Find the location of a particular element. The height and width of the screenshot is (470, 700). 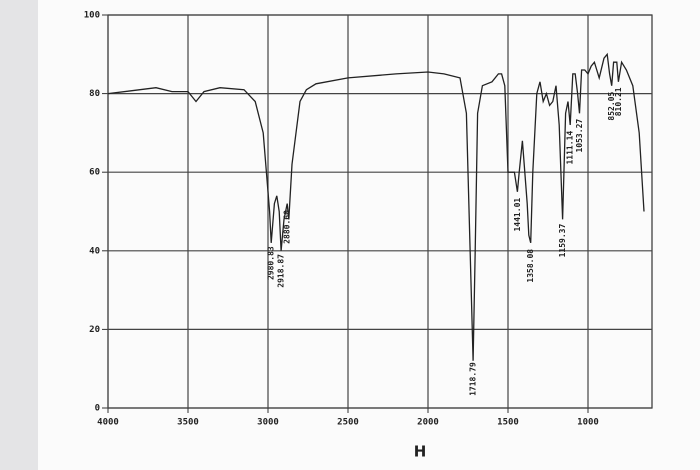

y-tick-label: 0 is located at coordinates (97, 409).